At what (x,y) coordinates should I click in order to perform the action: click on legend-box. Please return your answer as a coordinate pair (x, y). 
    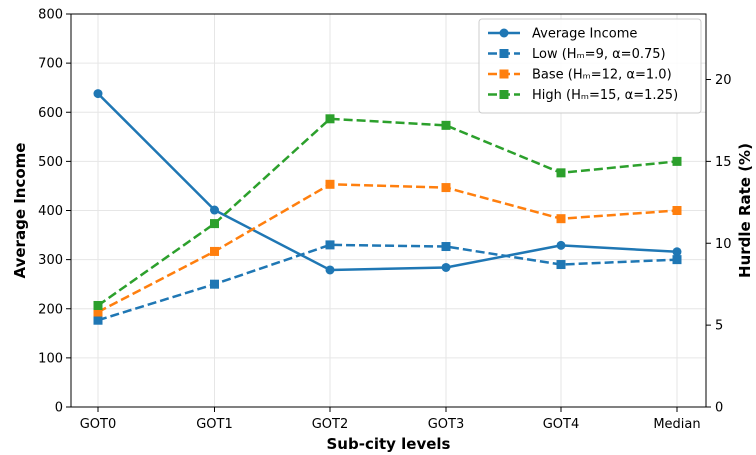
    Looking at the image, I should click on (590, 66).